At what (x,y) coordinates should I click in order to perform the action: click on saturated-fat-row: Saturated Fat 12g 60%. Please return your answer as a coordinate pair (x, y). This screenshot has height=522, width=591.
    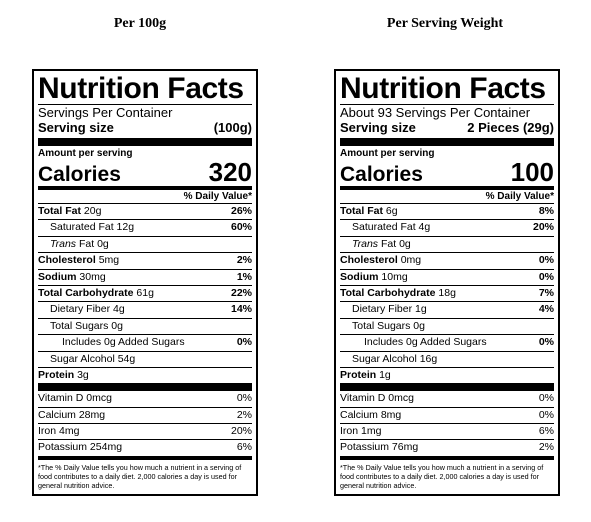
    Looking at the image, I should click on (145, 227).